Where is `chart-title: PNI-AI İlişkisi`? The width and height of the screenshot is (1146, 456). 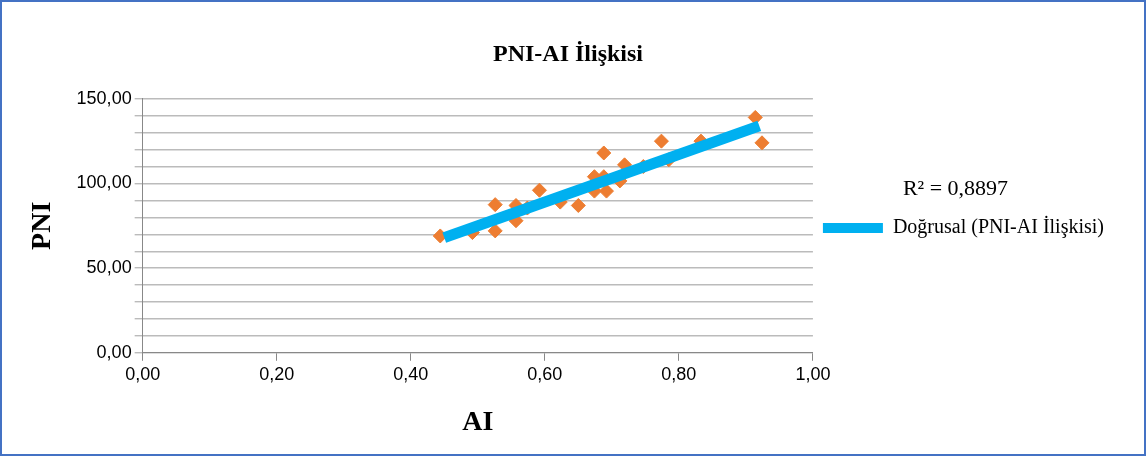
chart-title: PNI-AI İlişkisi is located at coordinates (568, 52).